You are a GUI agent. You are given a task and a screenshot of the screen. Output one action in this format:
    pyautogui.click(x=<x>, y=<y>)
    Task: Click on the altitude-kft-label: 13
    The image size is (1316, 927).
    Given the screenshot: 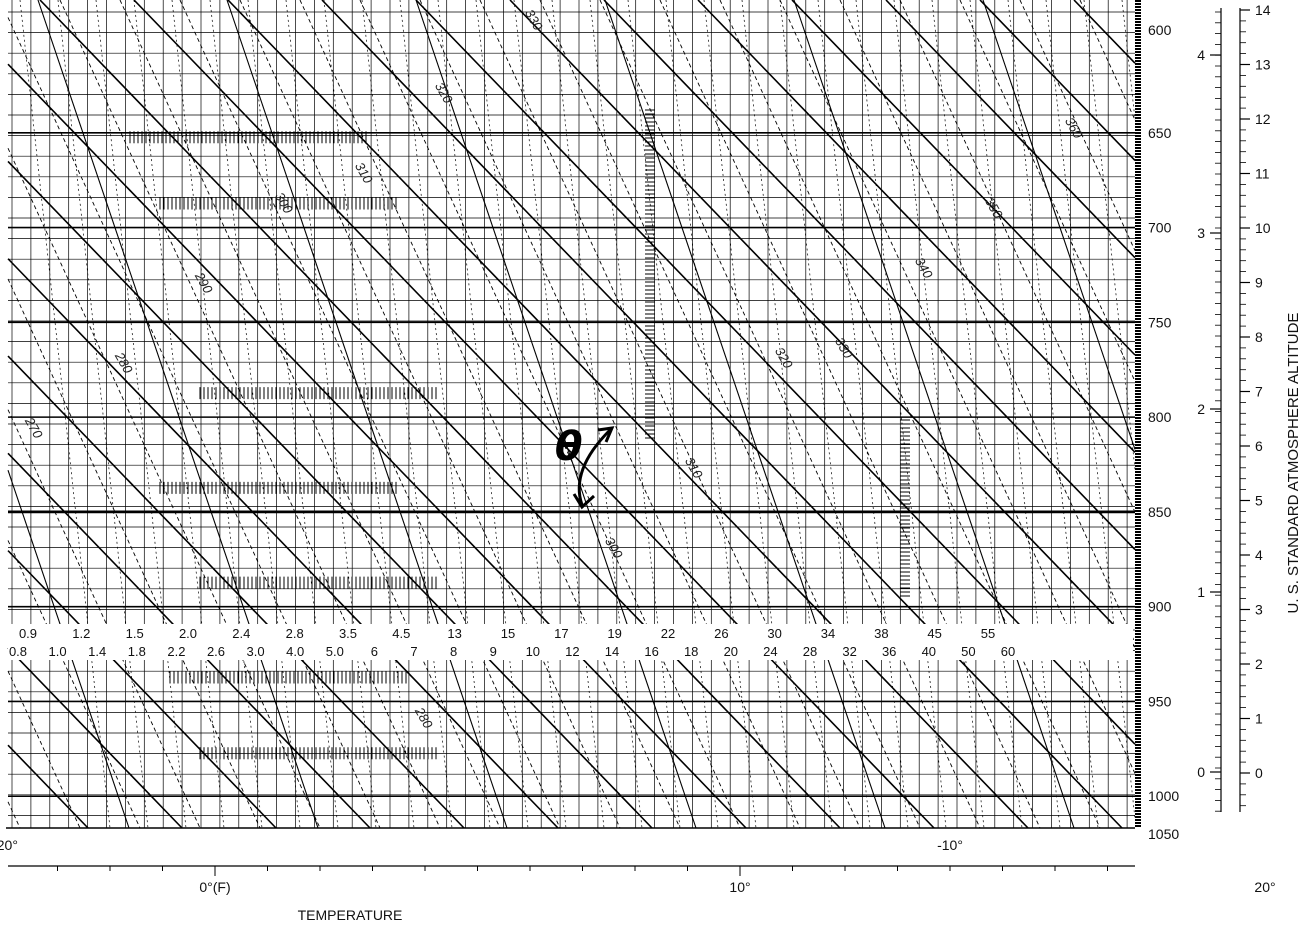 What is the action you would take?
    pyautogui.click(x=1263, y=65)
    